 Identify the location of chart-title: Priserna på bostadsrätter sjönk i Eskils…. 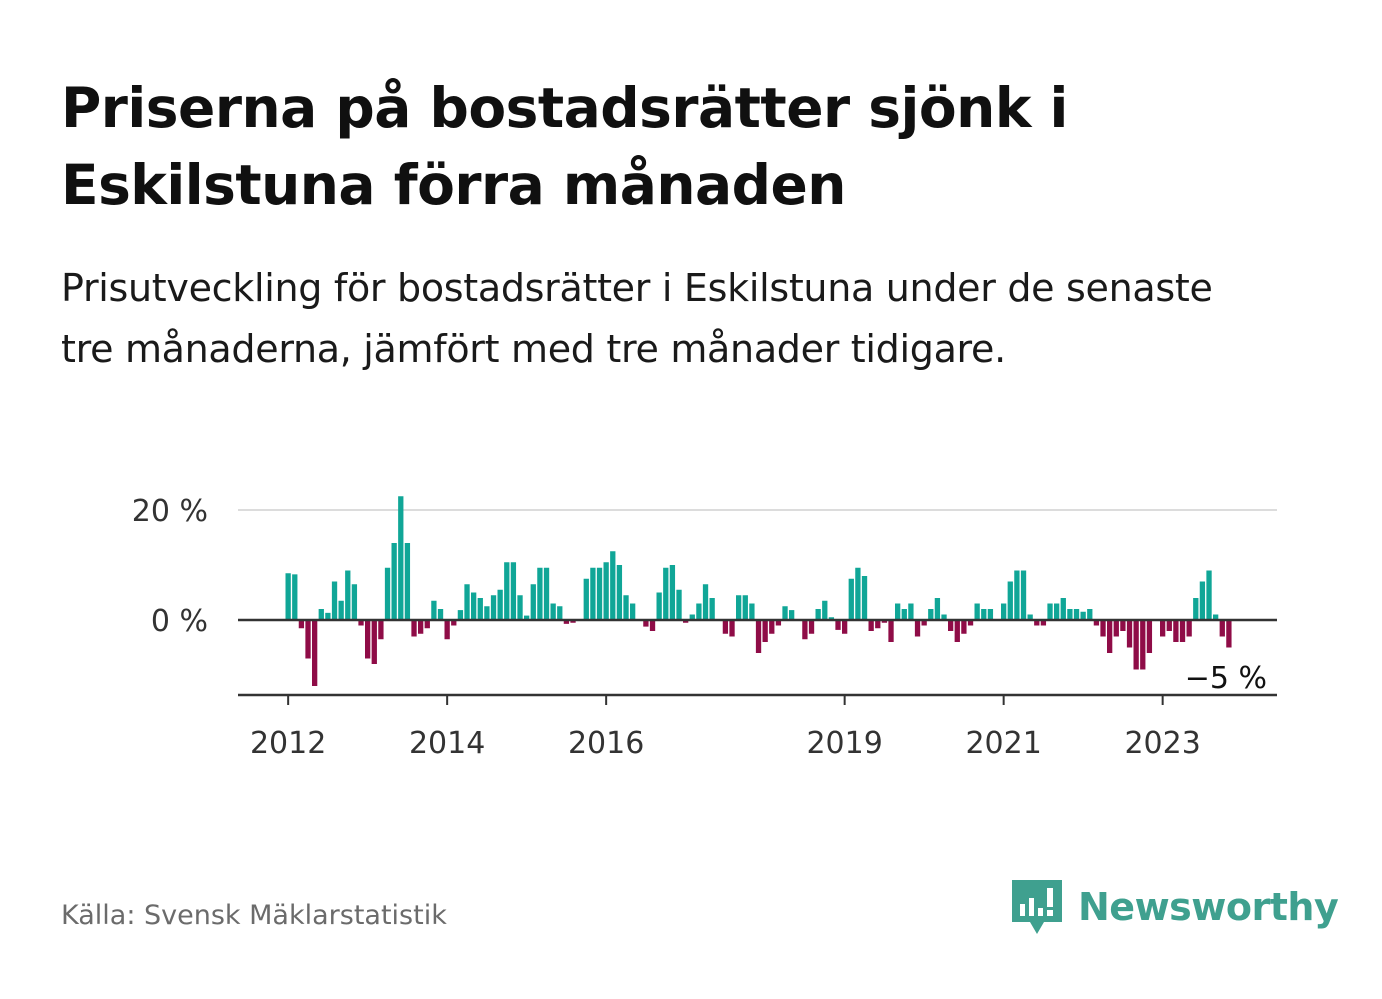
(564, 146).